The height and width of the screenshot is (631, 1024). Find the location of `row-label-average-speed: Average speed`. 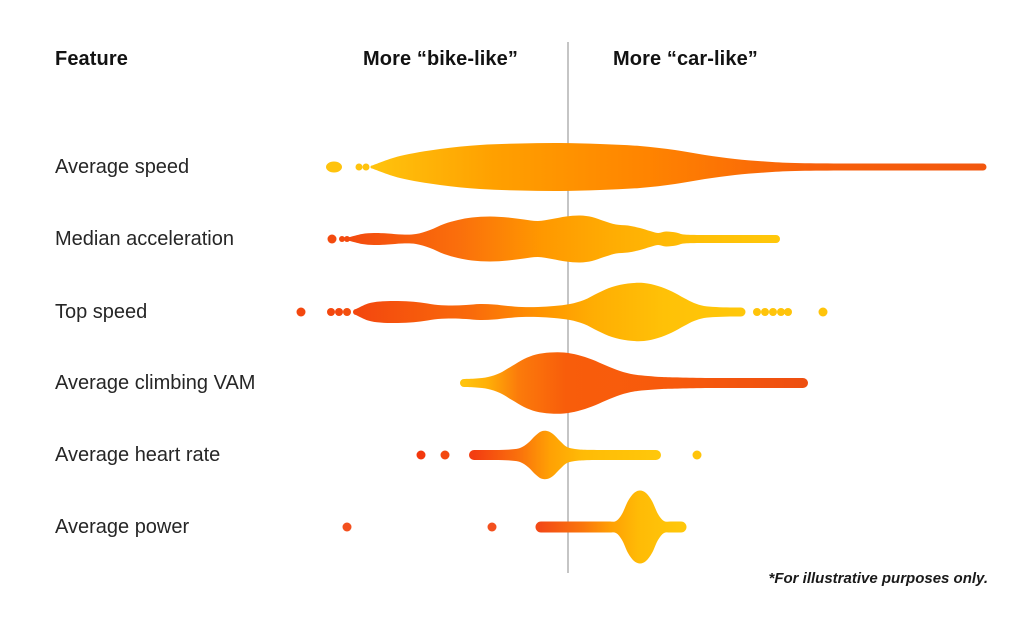

row-label-average-speed: Average speed is located at coordinates (122, 167).